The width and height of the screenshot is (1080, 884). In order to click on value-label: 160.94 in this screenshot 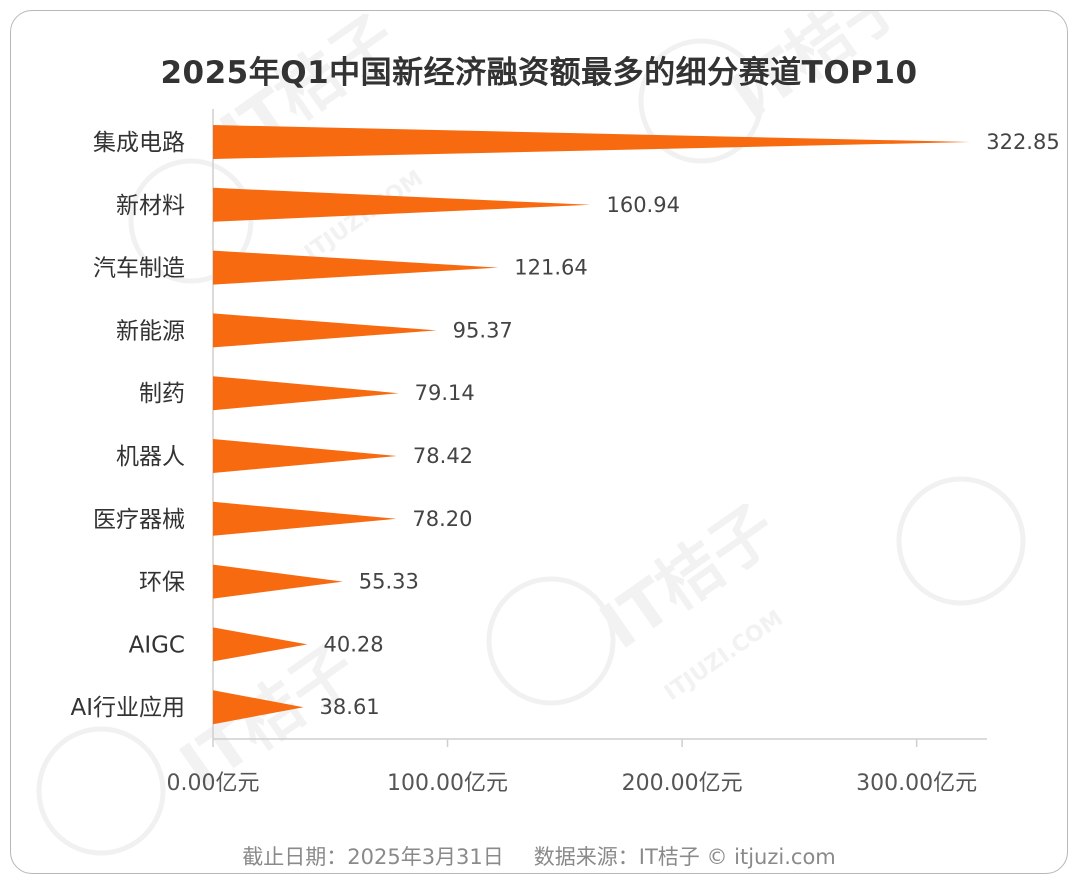, I will do `click(642, 205)`.